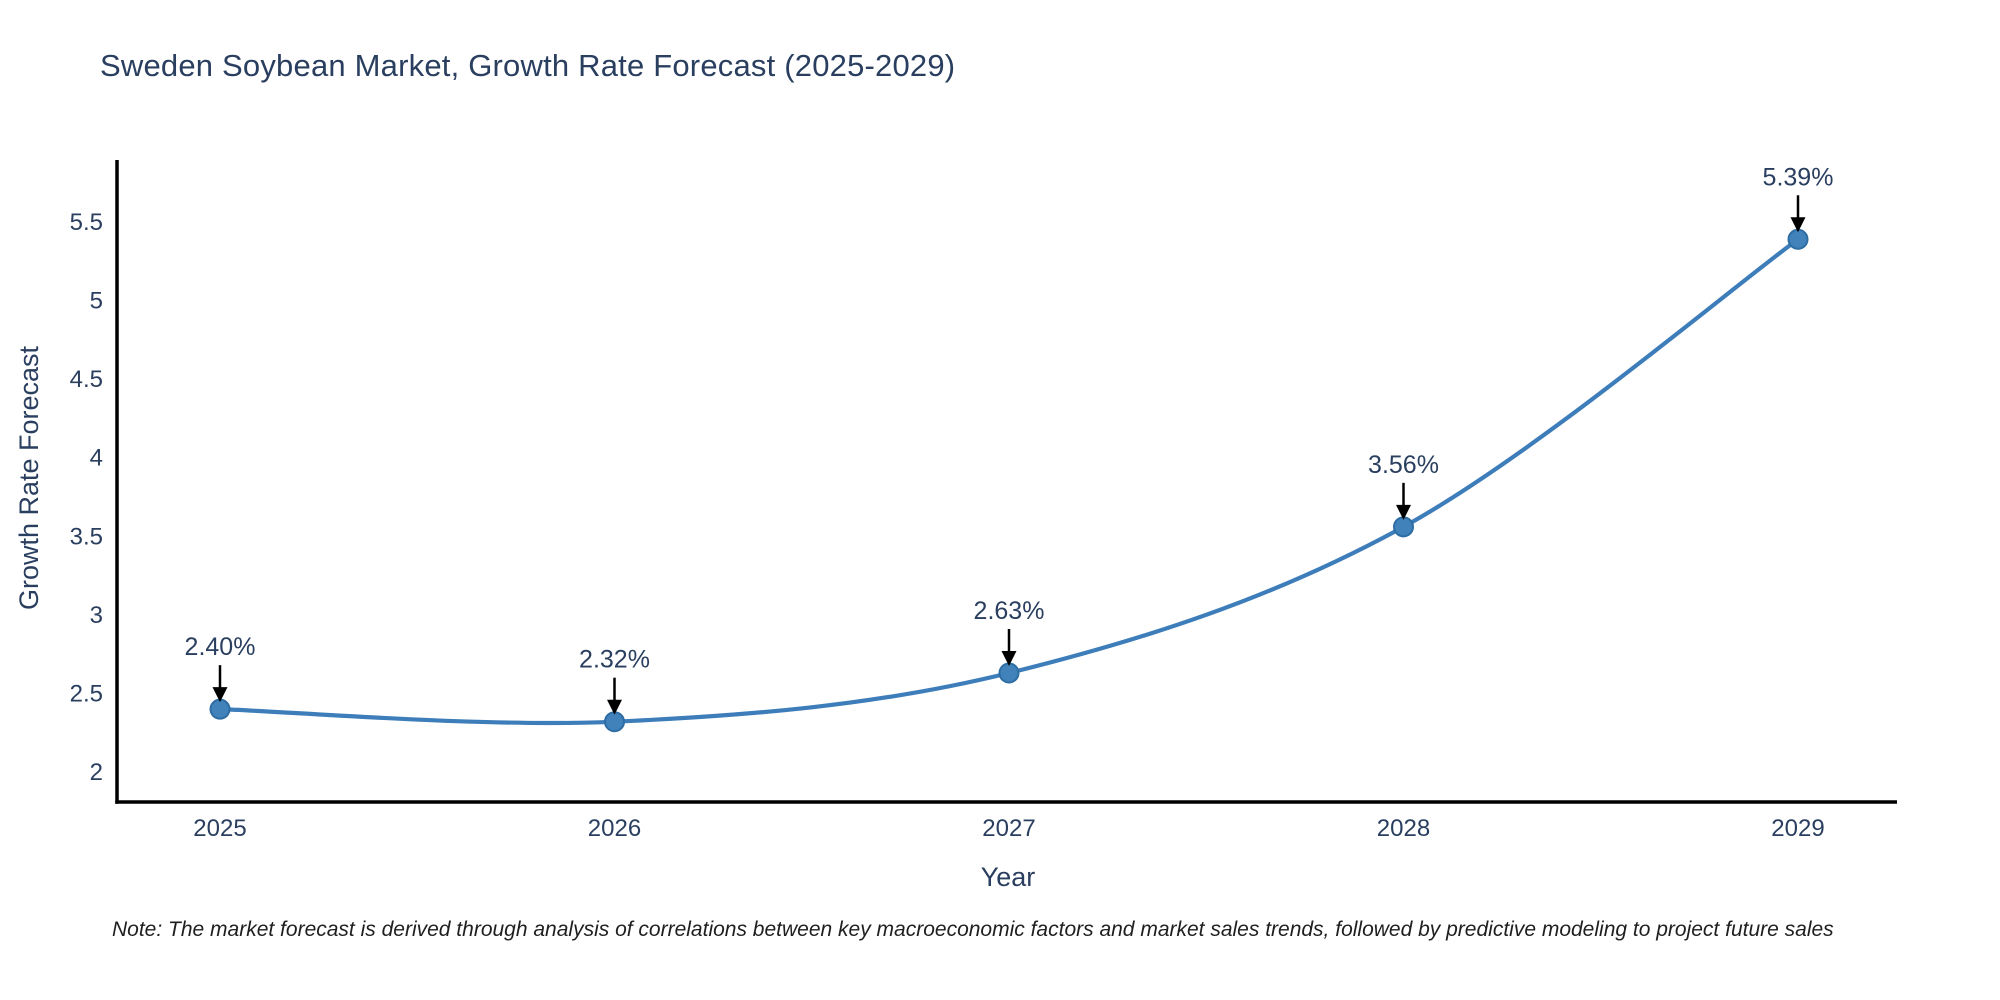  Describe the element at coordinates (1798, 177) in the screenshot. I see `data-point-label: 5.39%` at that location.